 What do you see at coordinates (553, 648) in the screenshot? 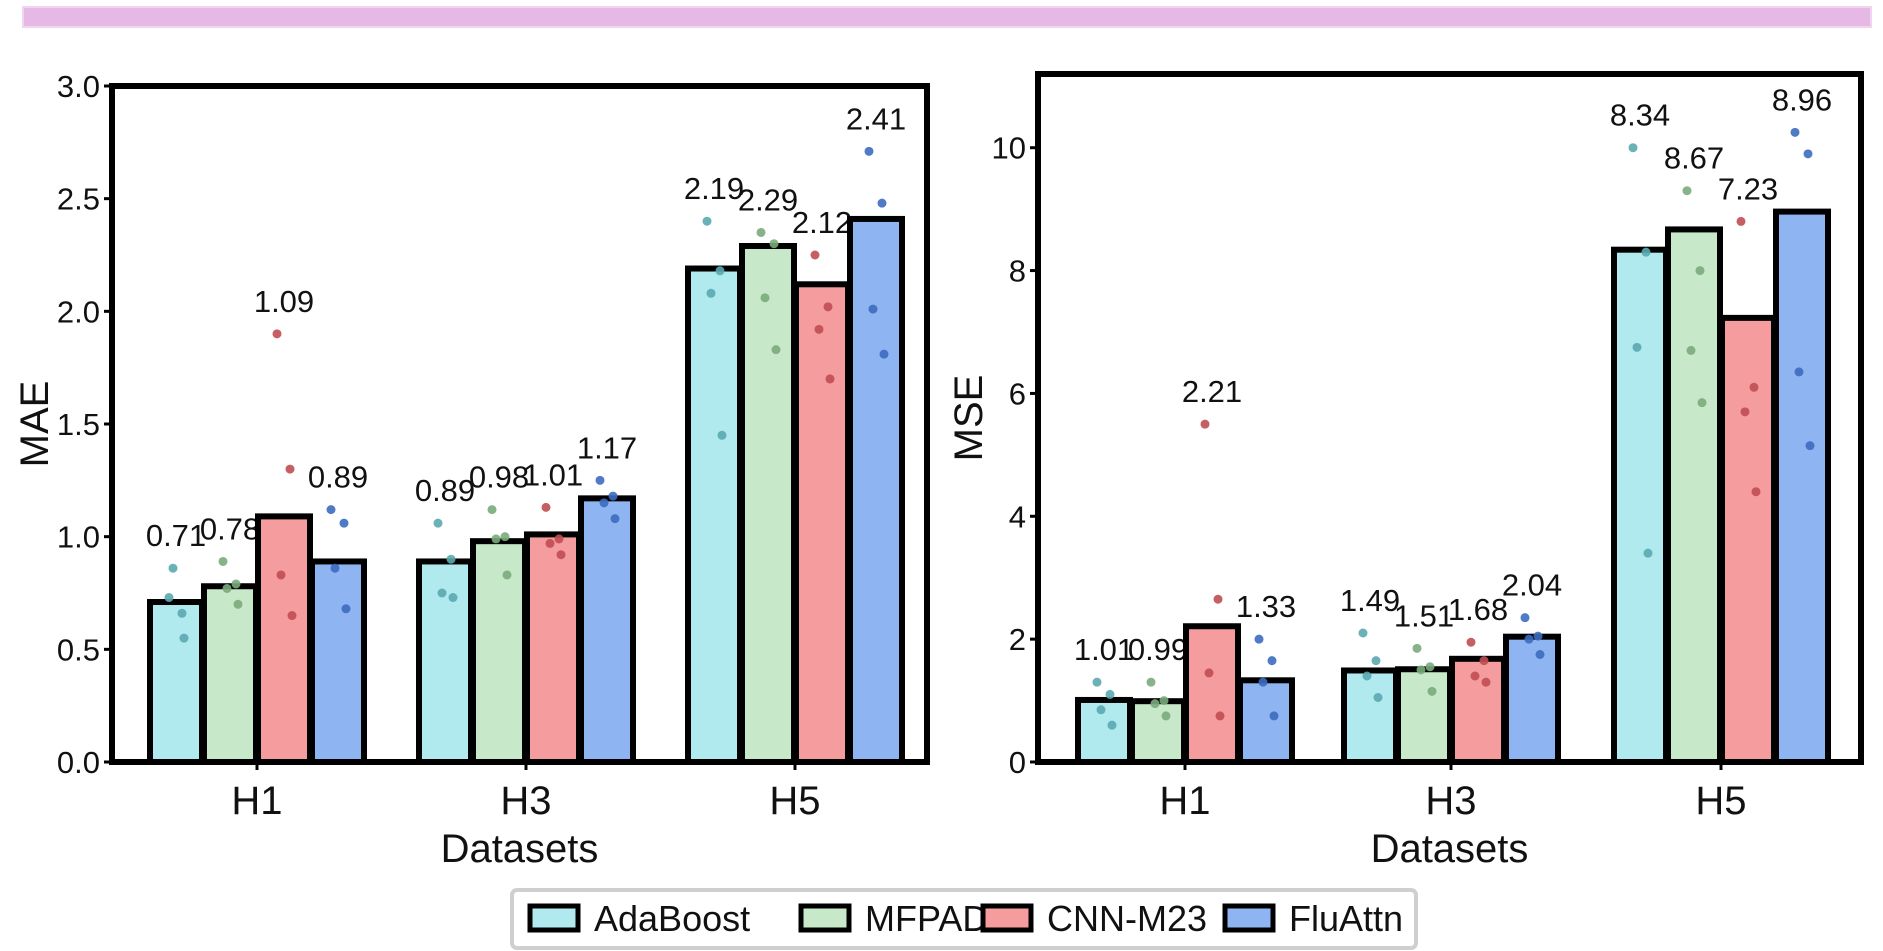
I see `bar-cnn-m23-h3` at bounding box center [553, 648].